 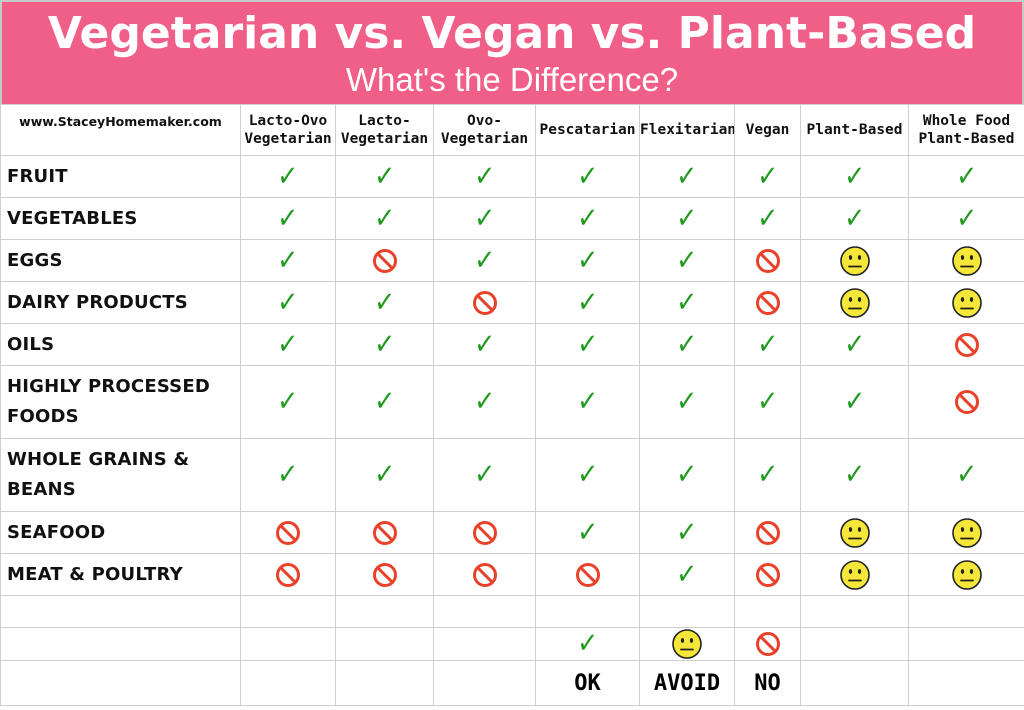 I want to click on row-label-line: Oils, so click(x=31, y=344).